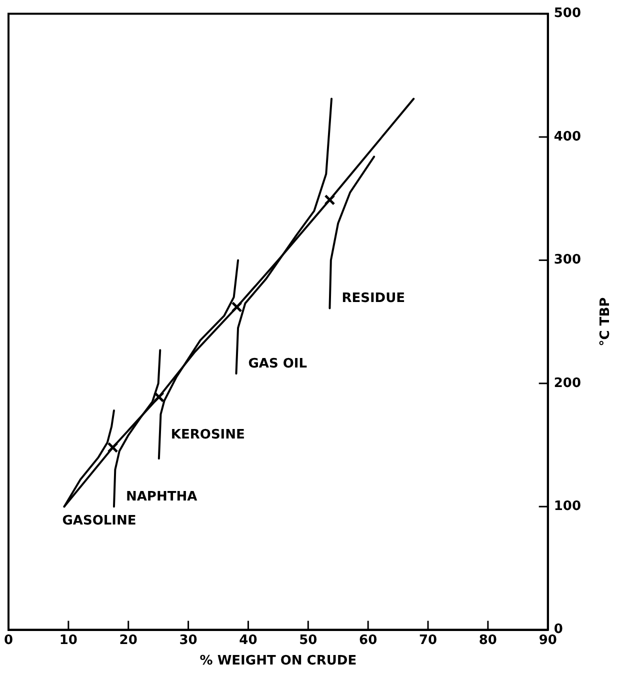  What do you see at coordinates (547, 640) in the screenshot?
I see `x-tick-label: 90` at bounding box center [547, 640].